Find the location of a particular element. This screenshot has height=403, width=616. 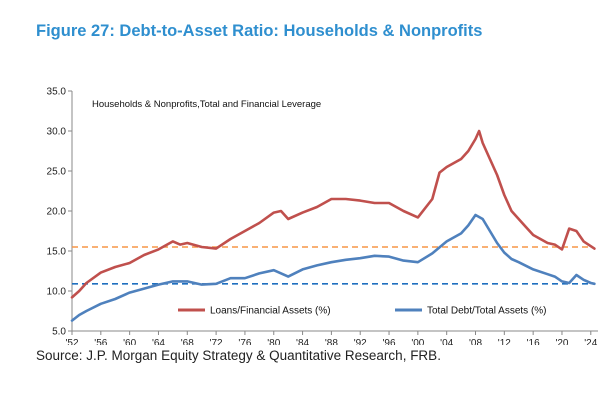

y-tick-label: 35.0 is located at coordinates (57, 92).